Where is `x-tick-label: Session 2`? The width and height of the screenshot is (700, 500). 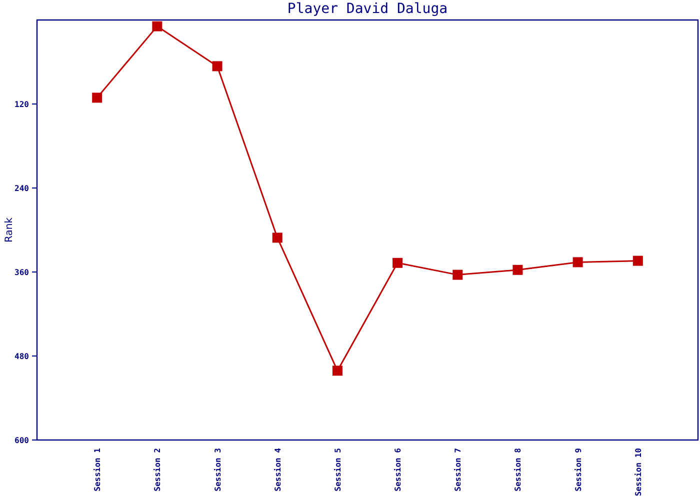 x-tick-label: Session 2 is located at coordinates (157, 470).